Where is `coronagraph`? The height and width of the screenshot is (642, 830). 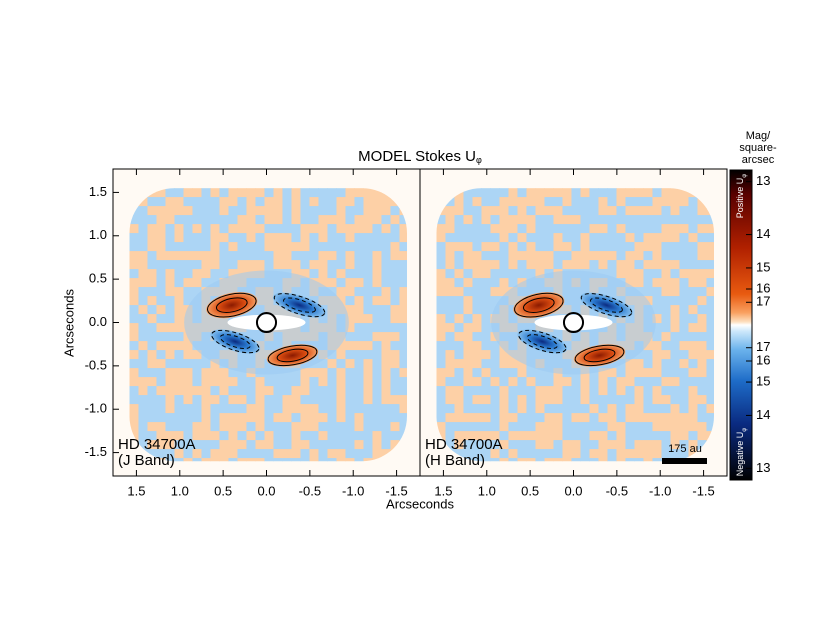 coronagraph is located at coordinates (573, 322).